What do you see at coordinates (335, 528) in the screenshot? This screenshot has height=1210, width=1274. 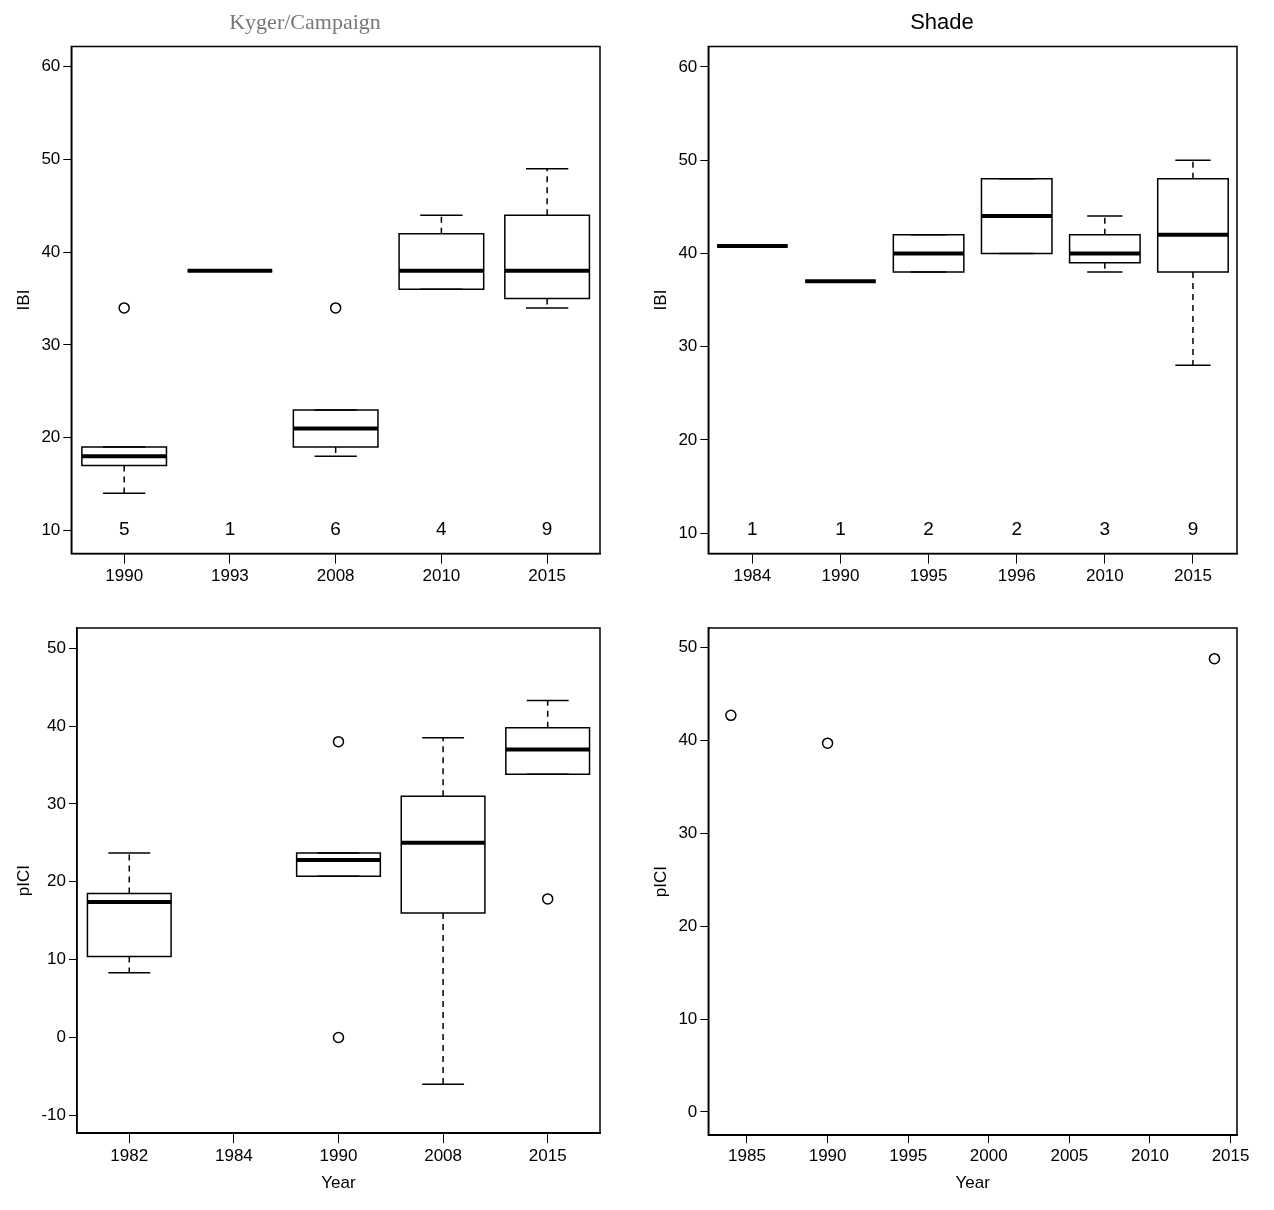 I see `annotation: 6` at bounding box center [335, 528].